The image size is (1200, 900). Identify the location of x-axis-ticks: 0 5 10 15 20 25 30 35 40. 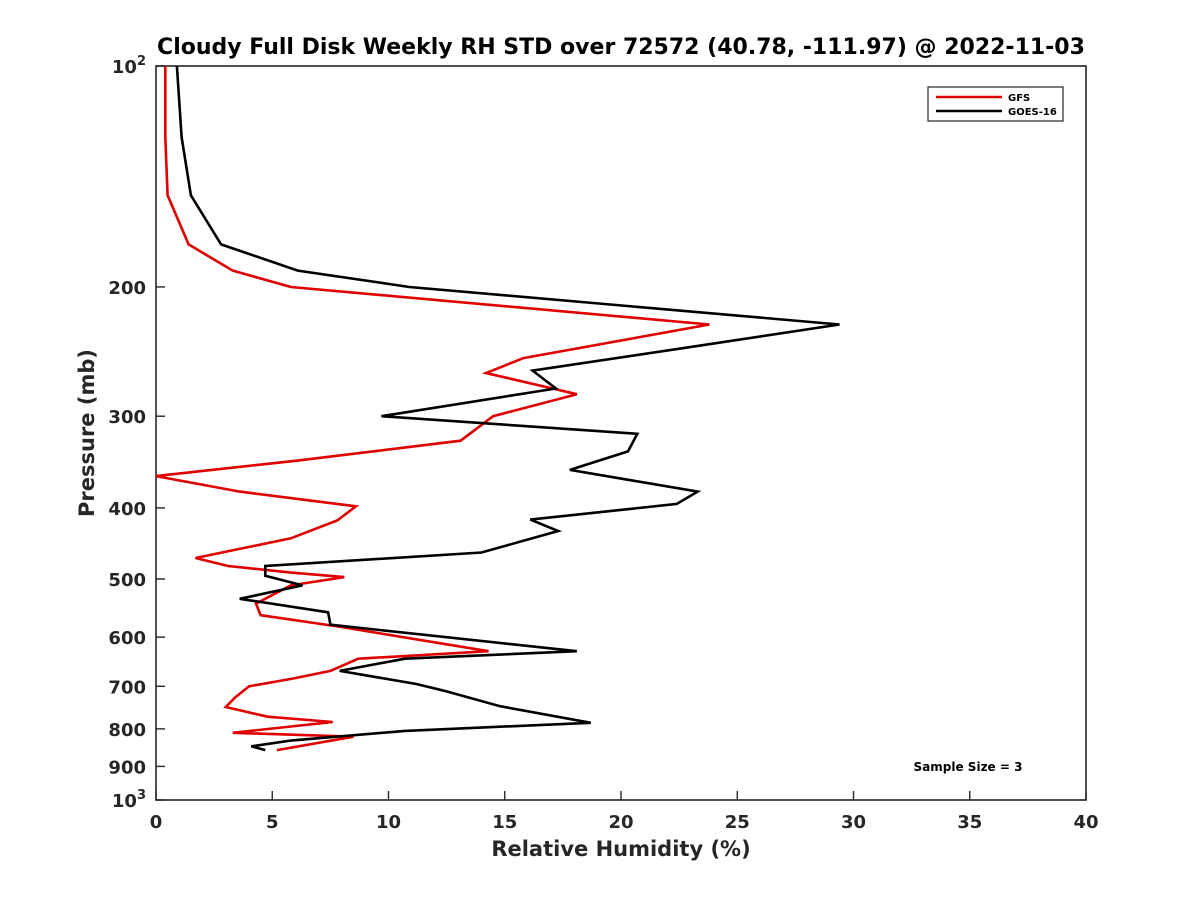
(624, 812).